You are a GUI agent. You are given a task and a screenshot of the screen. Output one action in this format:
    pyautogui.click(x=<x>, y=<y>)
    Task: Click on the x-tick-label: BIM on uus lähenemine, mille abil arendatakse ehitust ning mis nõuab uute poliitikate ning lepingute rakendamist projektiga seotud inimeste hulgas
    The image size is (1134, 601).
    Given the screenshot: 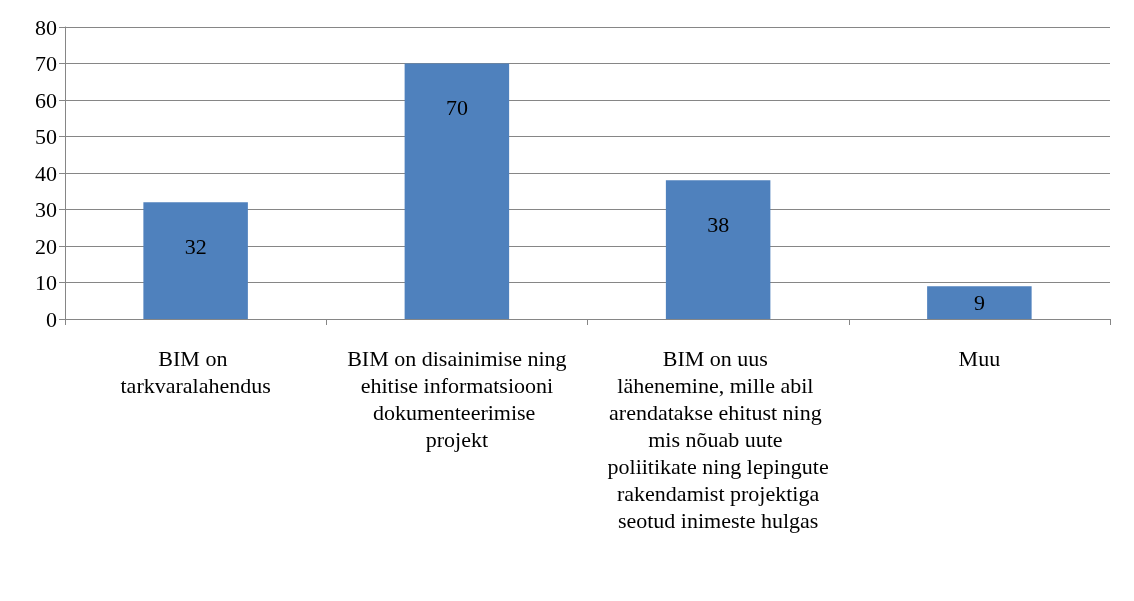 What is the action you would take?
    pyautogui.click(x=718, y=439)
    